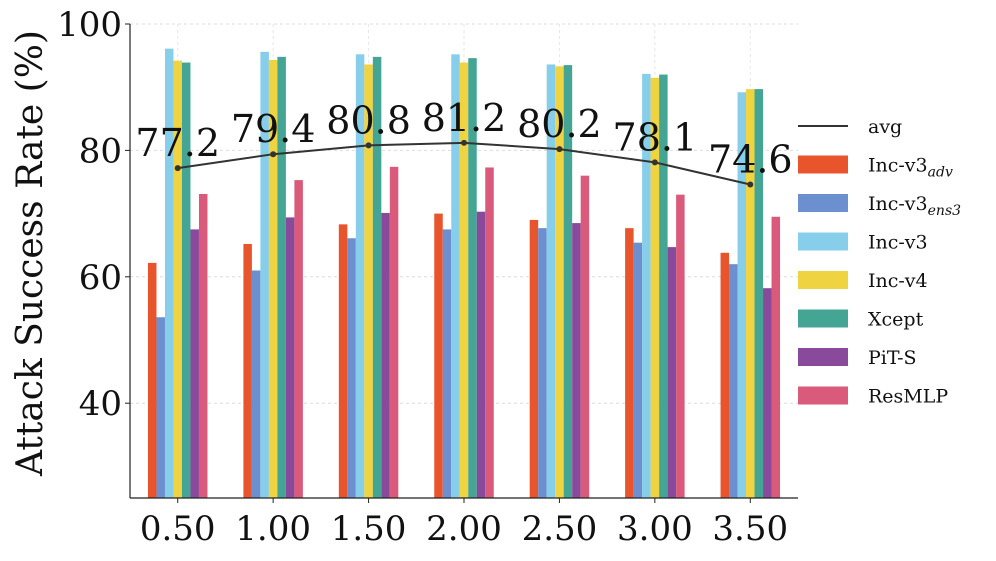  Describe the element at coordinates (93, 214) in the screenshot. I see `y-tick-labels: 40 60 80 100` at that location.